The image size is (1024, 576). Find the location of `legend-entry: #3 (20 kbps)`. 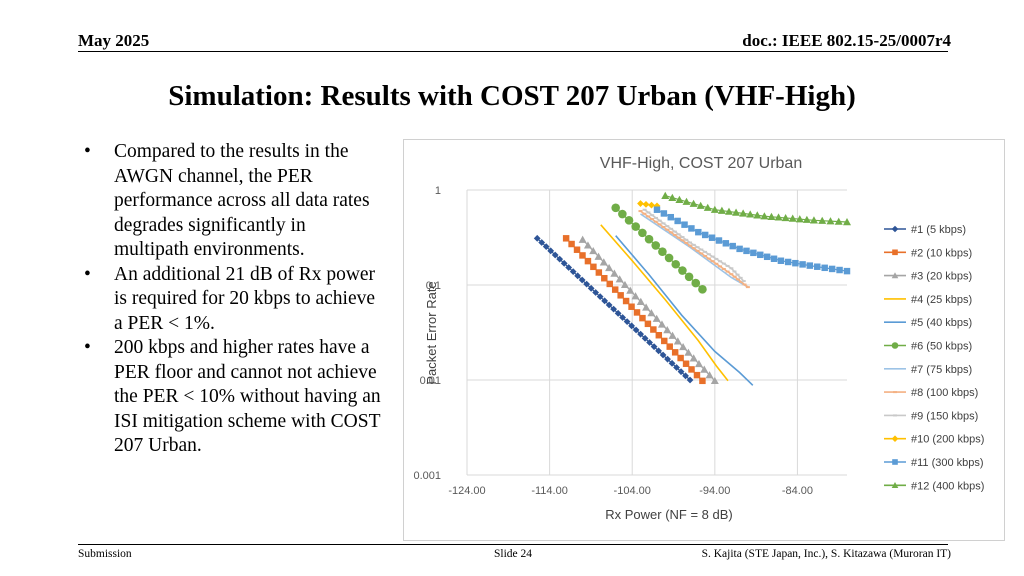

legend-entry: #3 (20 kbps) is located at coordinates (928, 277).